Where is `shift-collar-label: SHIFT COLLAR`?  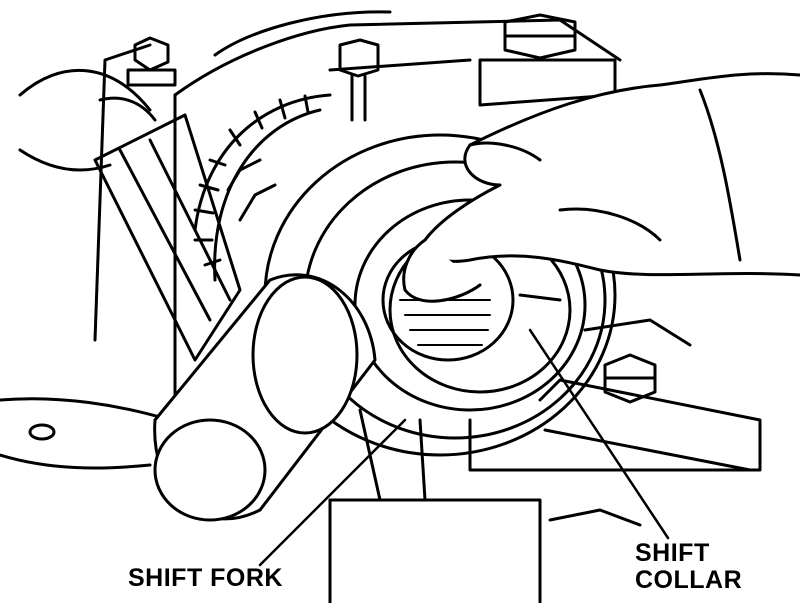
shift-collar-label: SHIFT COLLAR is located at coordinates (688, 567).